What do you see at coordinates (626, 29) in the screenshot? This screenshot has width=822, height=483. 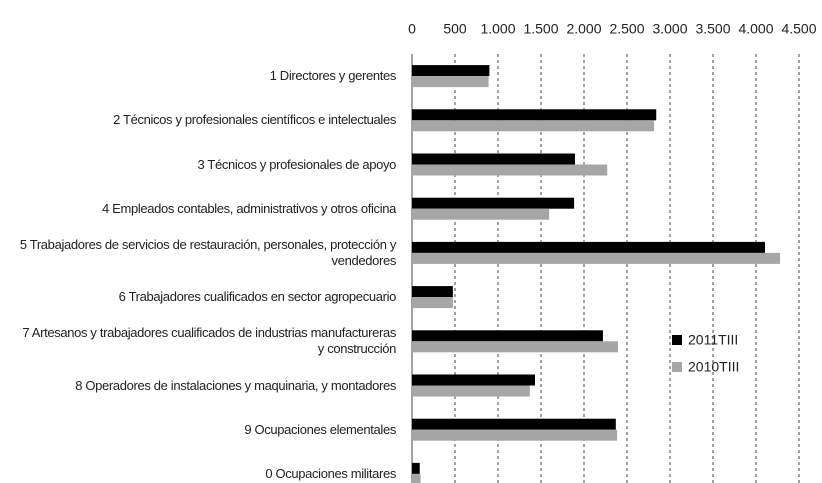 I see `x-tick-label: 2.500` at bounding box center [626, 29].